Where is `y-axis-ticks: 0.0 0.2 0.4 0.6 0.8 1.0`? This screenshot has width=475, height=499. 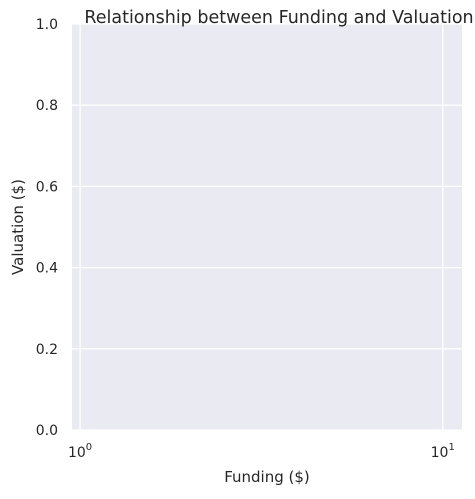 y-axis-ticks: 0.0 0.2 0.4 0.6 0.8 1.0 is located at coordinates (47, 228).